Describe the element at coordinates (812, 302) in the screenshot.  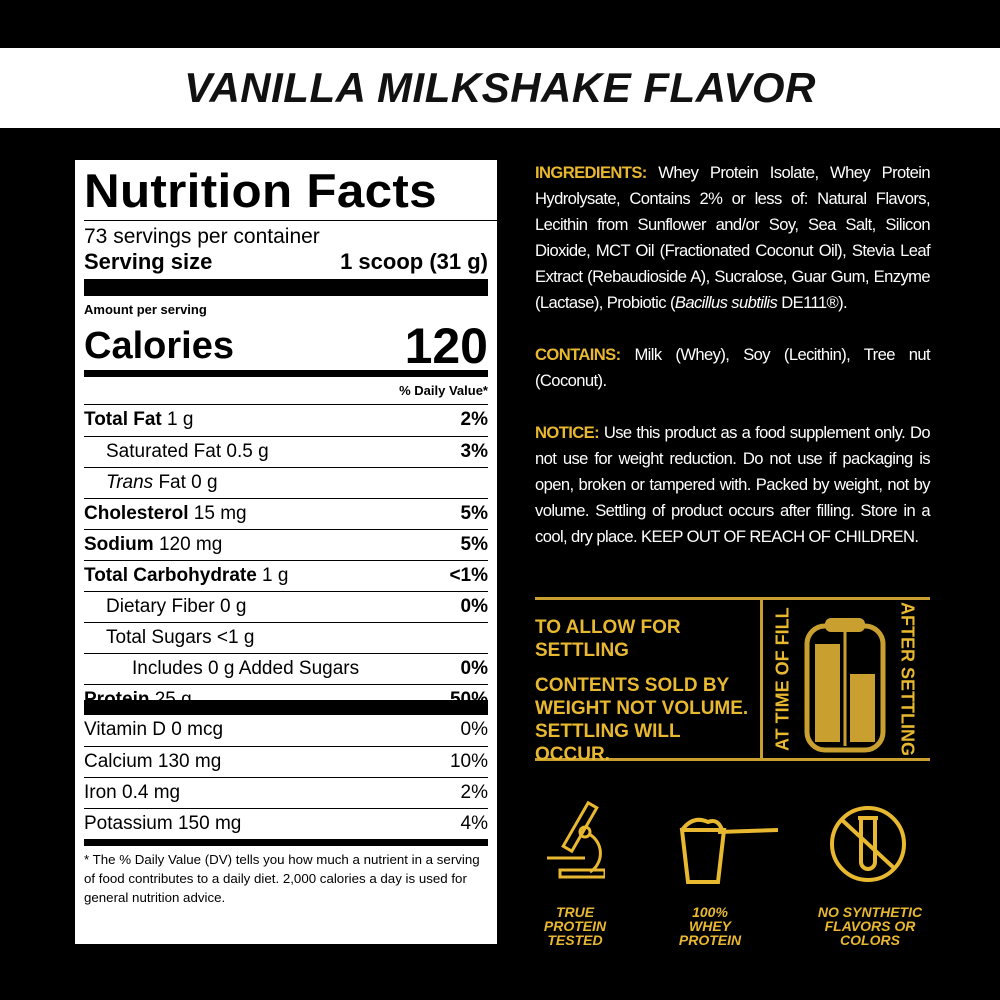
I see `ingredients-tail: DE111®).` at that location.